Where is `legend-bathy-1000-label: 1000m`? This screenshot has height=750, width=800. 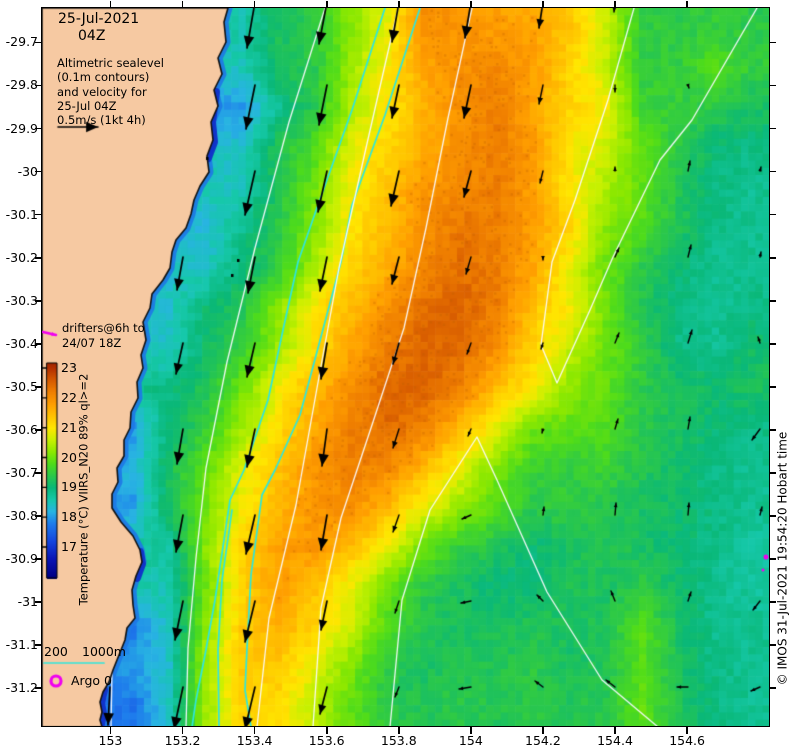 legend-bathy-1000-label: 1000m is located at coordinates (104, 651).